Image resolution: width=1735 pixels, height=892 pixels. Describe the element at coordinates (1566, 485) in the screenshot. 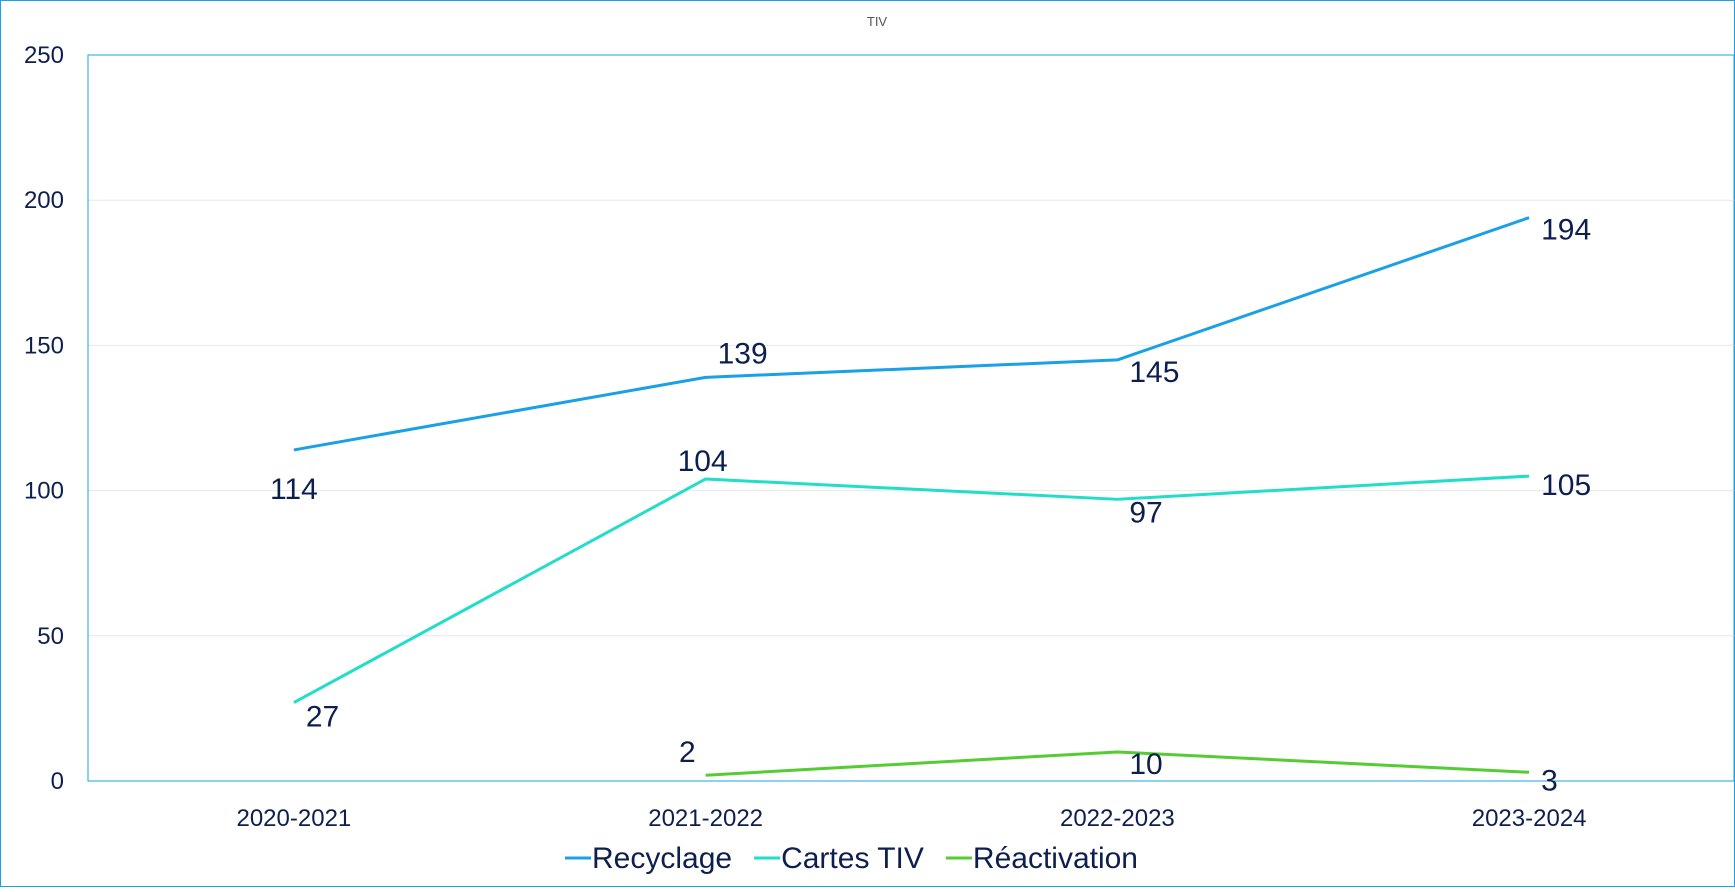

I see `data-label: 105` at that location.